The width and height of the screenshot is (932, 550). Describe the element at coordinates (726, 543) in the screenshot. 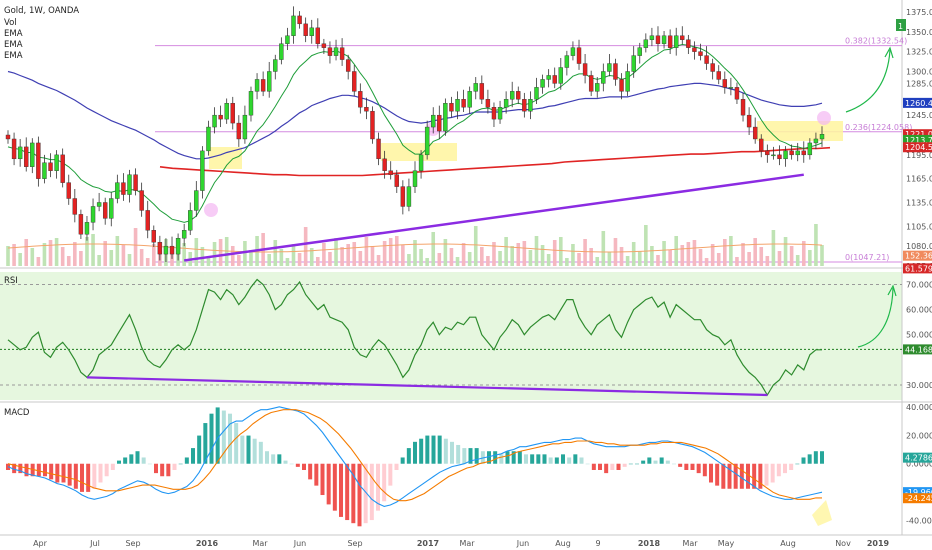

I see `time-tick-label: May` at that location.